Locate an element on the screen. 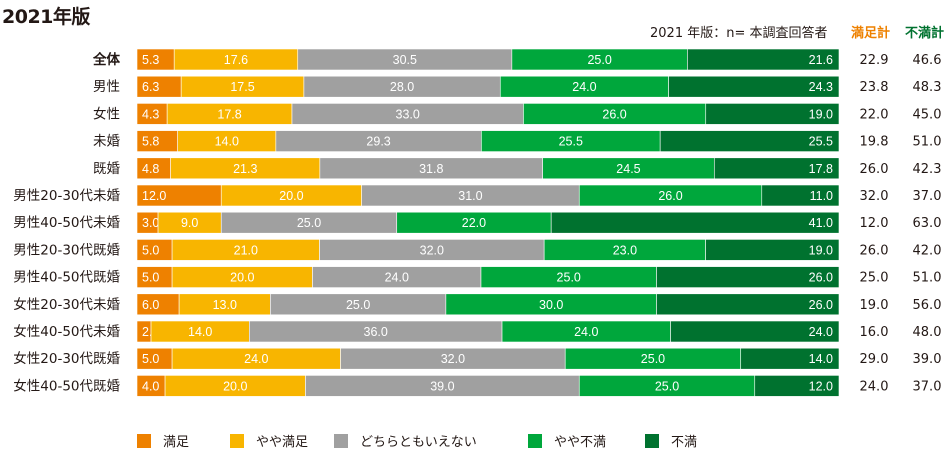 Image resolution: width=951 pixels, height=450 pixels. segment-label: 13.0 is located at coordinates (225, 305).